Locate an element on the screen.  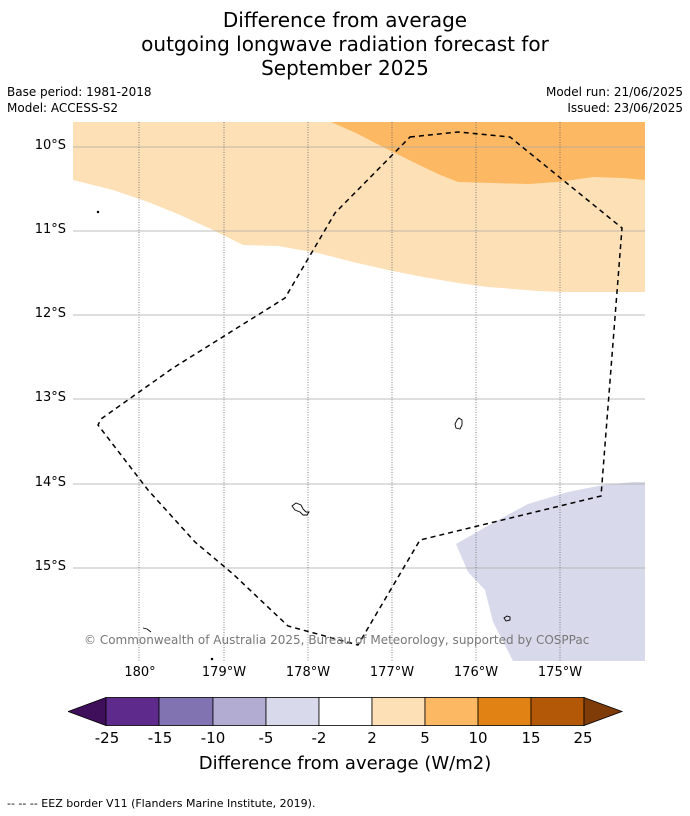
title-line-1: Difference from average is located at coordinates (345, 20).